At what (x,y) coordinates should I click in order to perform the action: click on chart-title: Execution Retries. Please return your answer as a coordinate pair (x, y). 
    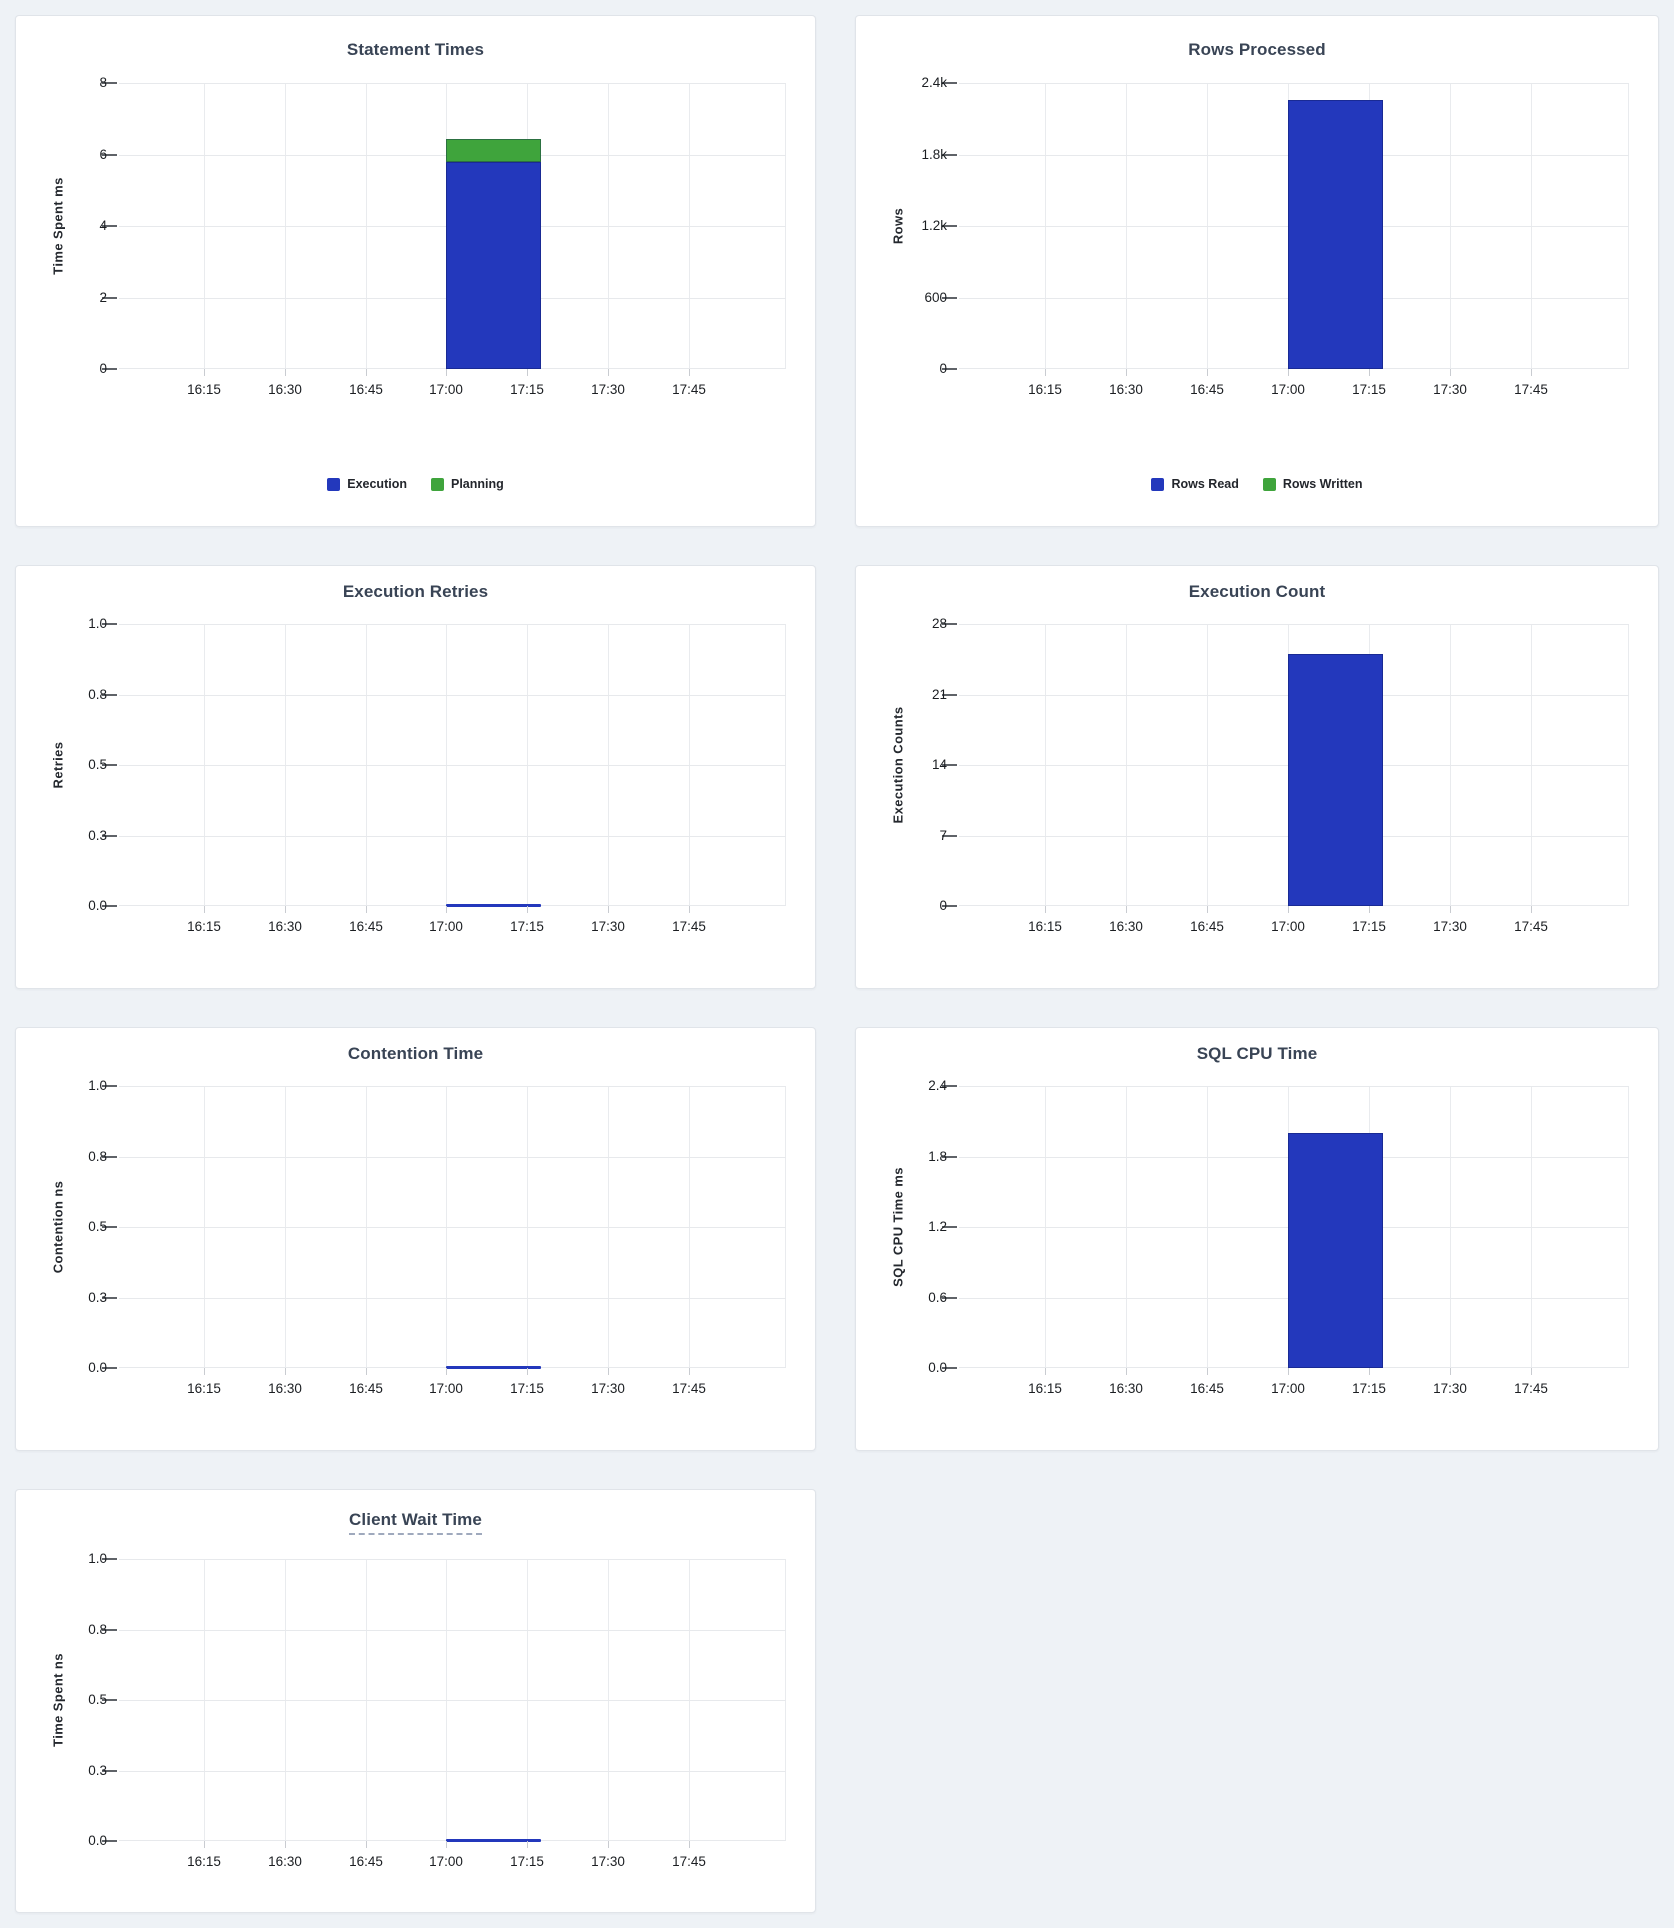
    Looking at the image, I should click on (415, 591).